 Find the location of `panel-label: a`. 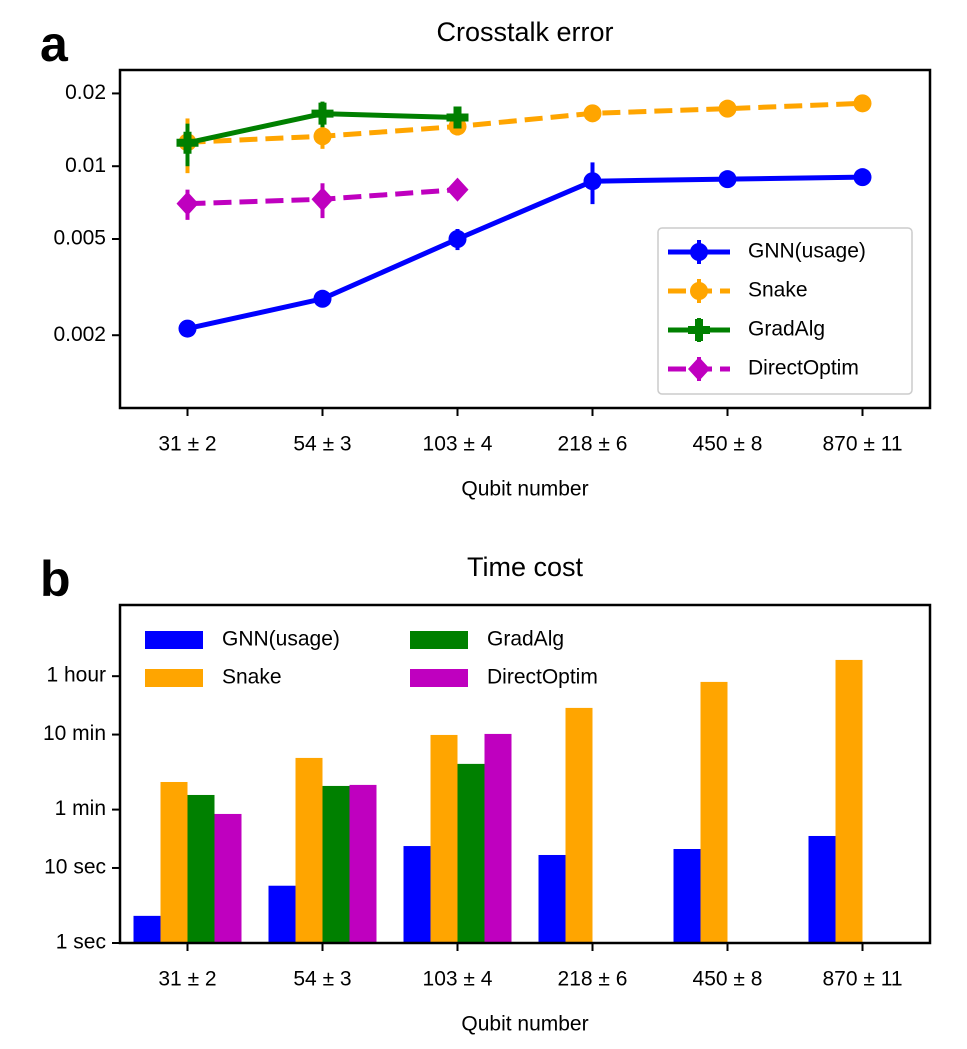

panel-label: a is located at coordinates (54, 44).